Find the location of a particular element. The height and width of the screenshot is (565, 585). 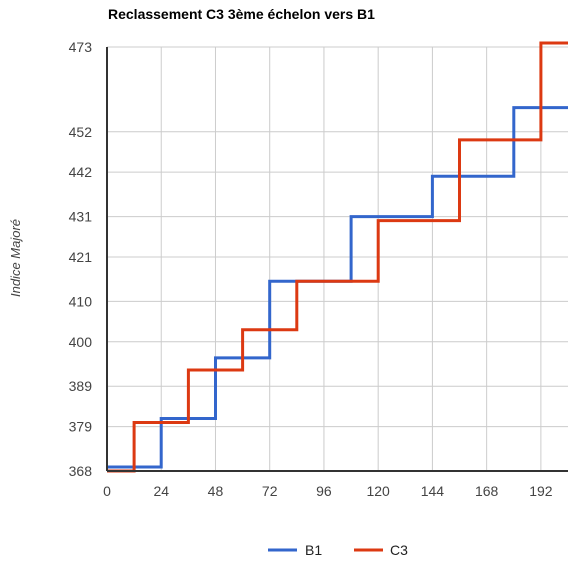

y-axis-label: Indice Majoré is located at coordinates (15, 258).